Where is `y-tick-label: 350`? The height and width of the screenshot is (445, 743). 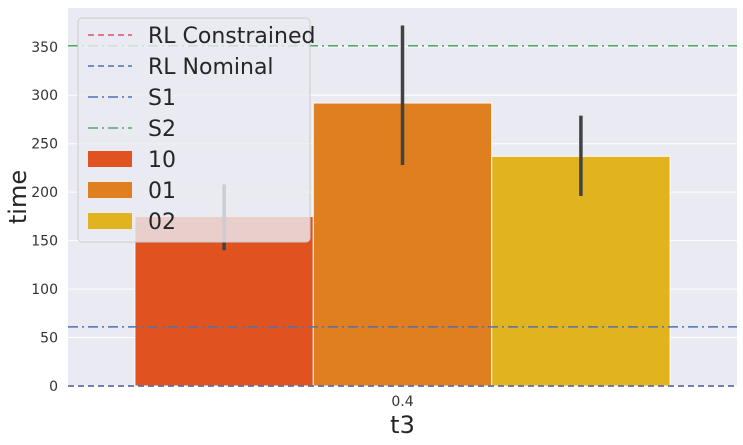 y-tick-label: 350 is located at coordinates (44, 48).